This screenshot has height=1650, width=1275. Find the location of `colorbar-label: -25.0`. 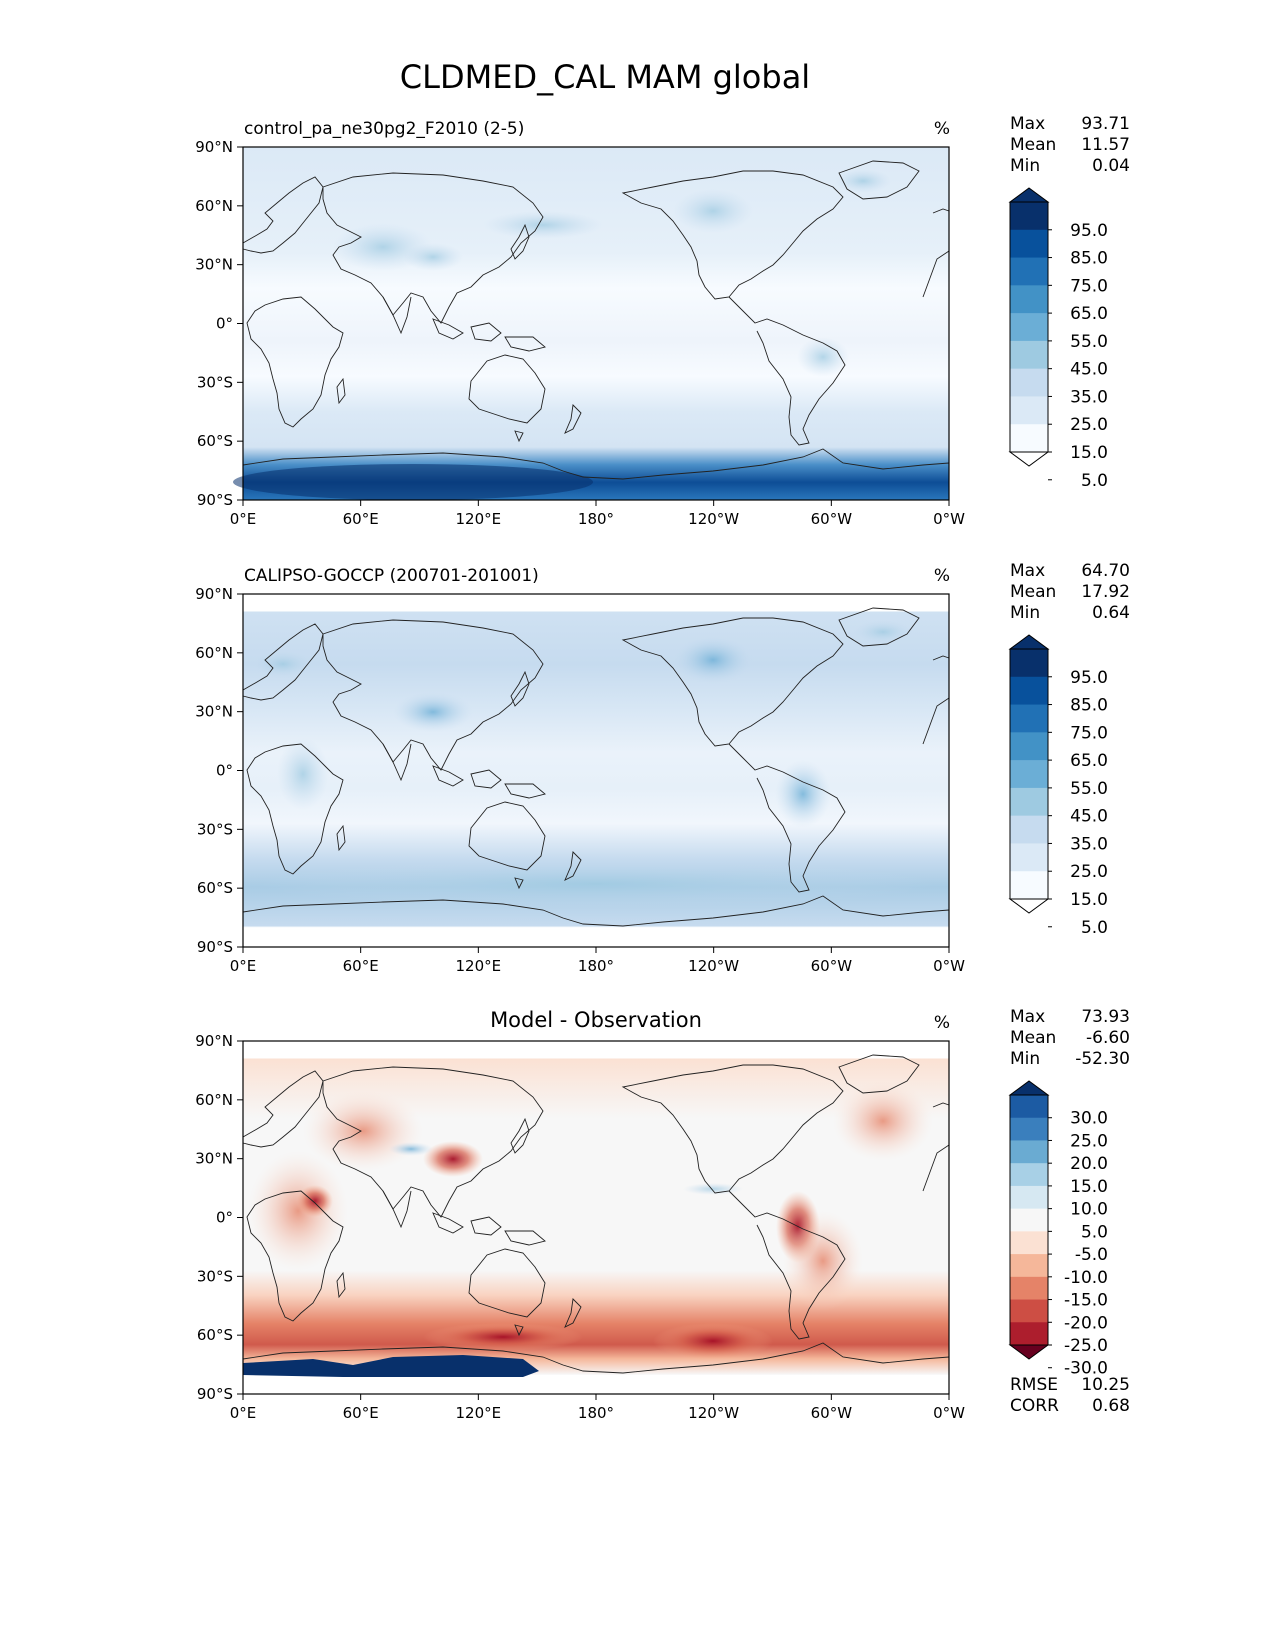

colorbar-label: -25.0 is located at coordinates (1086, 1346).